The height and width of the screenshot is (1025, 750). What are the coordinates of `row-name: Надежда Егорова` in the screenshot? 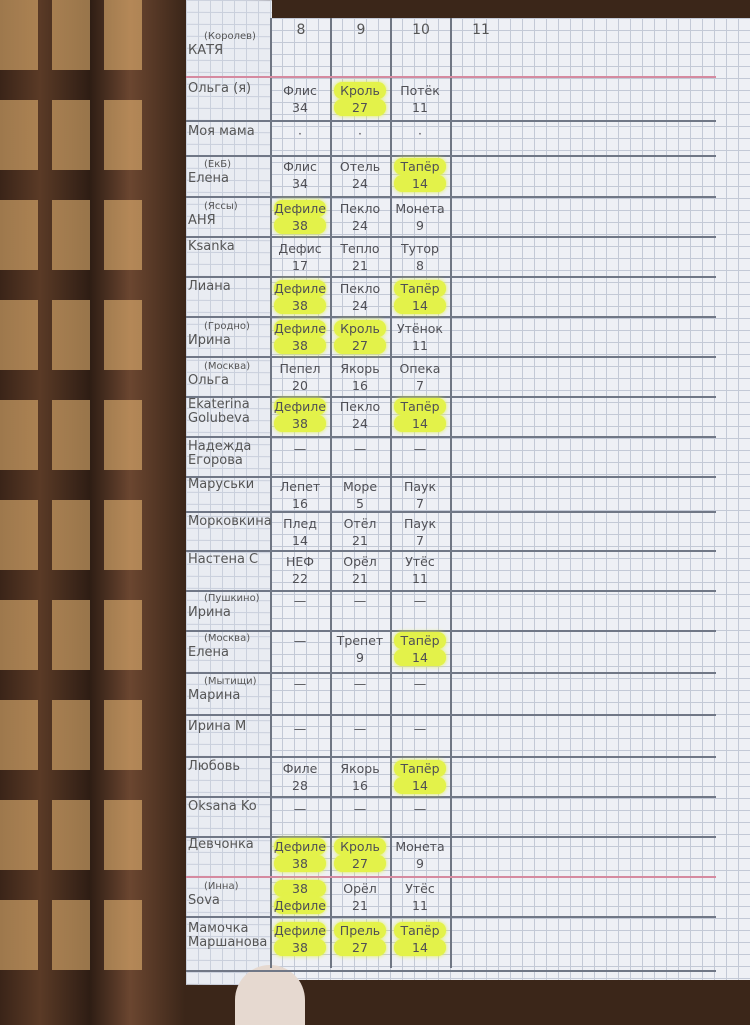 It's located at (230, 454).